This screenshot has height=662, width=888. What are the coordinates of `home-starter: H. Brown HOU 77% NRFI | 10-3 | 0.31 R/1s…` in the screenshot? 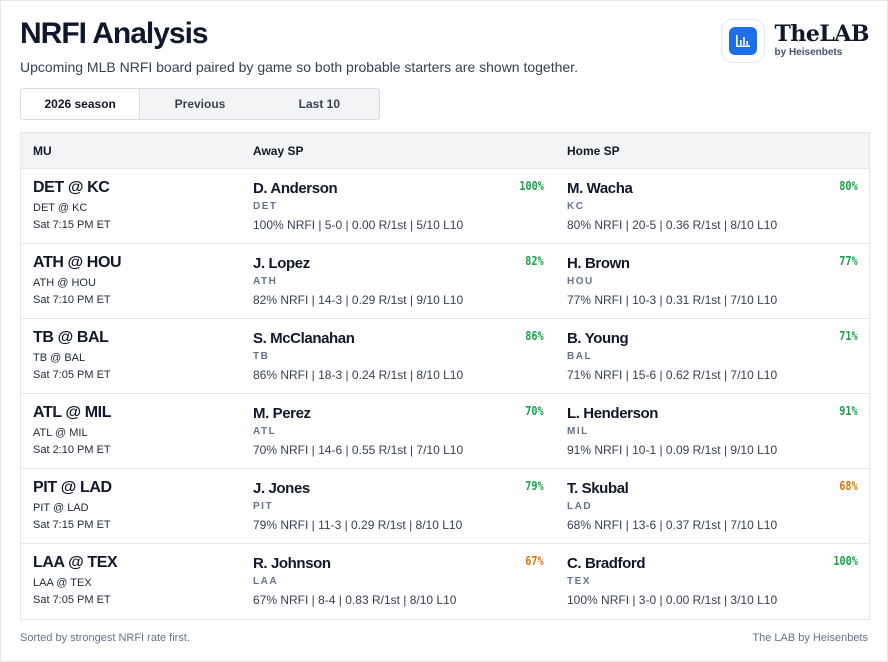 It's located at (712, 281).